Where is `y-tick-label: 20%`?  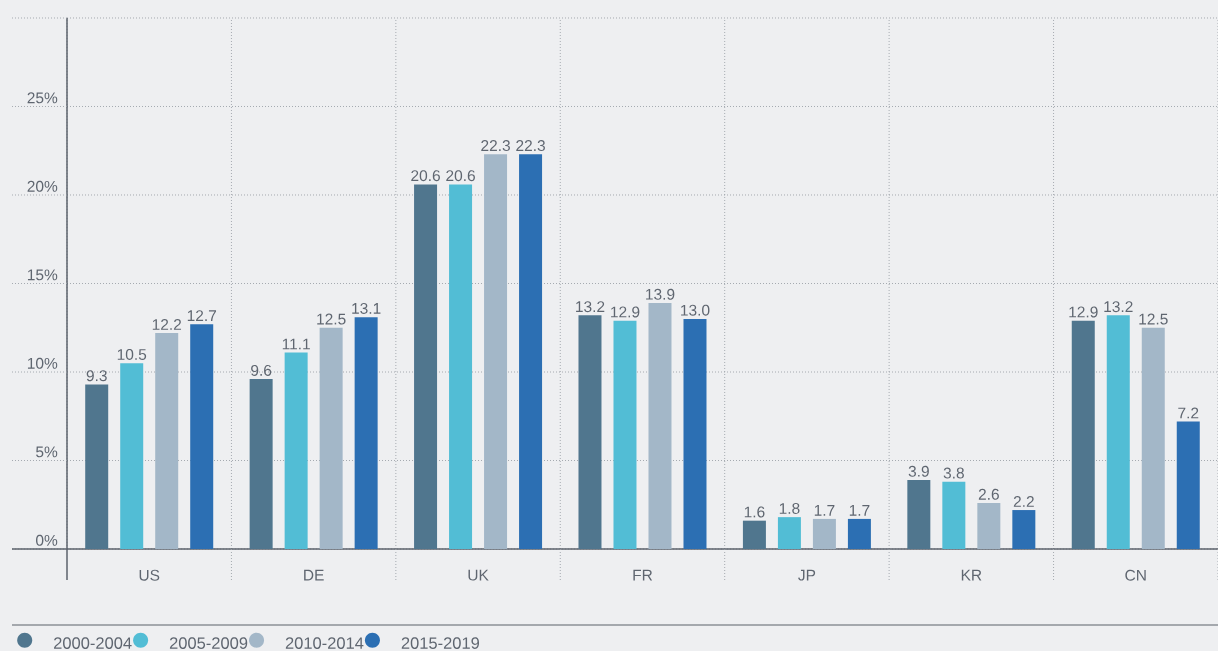 y-tick-label: 20% is located at coordinates (42, 186).